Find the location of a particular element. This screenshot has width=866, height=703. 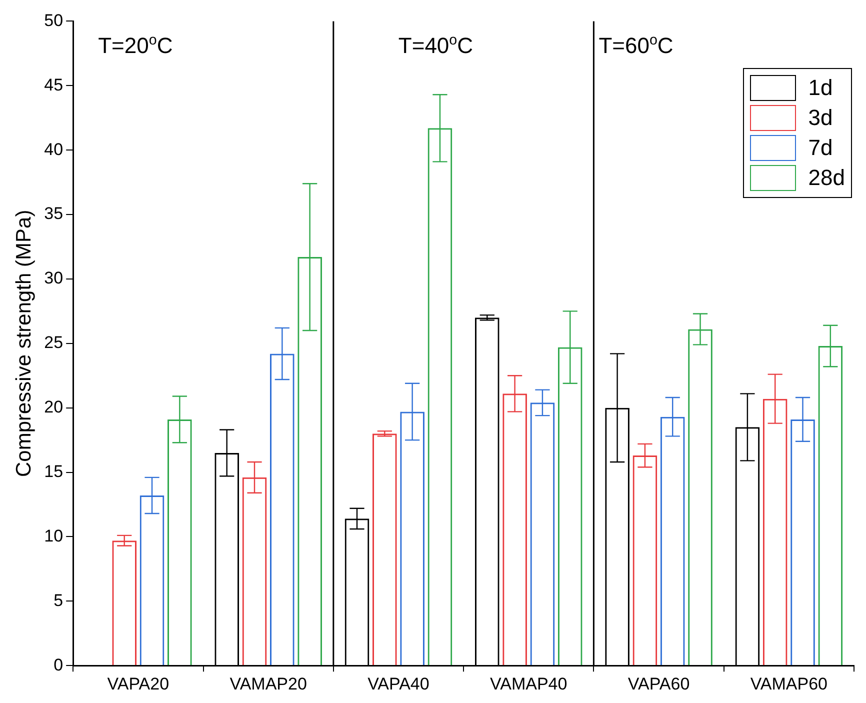

y-tick-label: 50 is located at coordinates (54, 20).